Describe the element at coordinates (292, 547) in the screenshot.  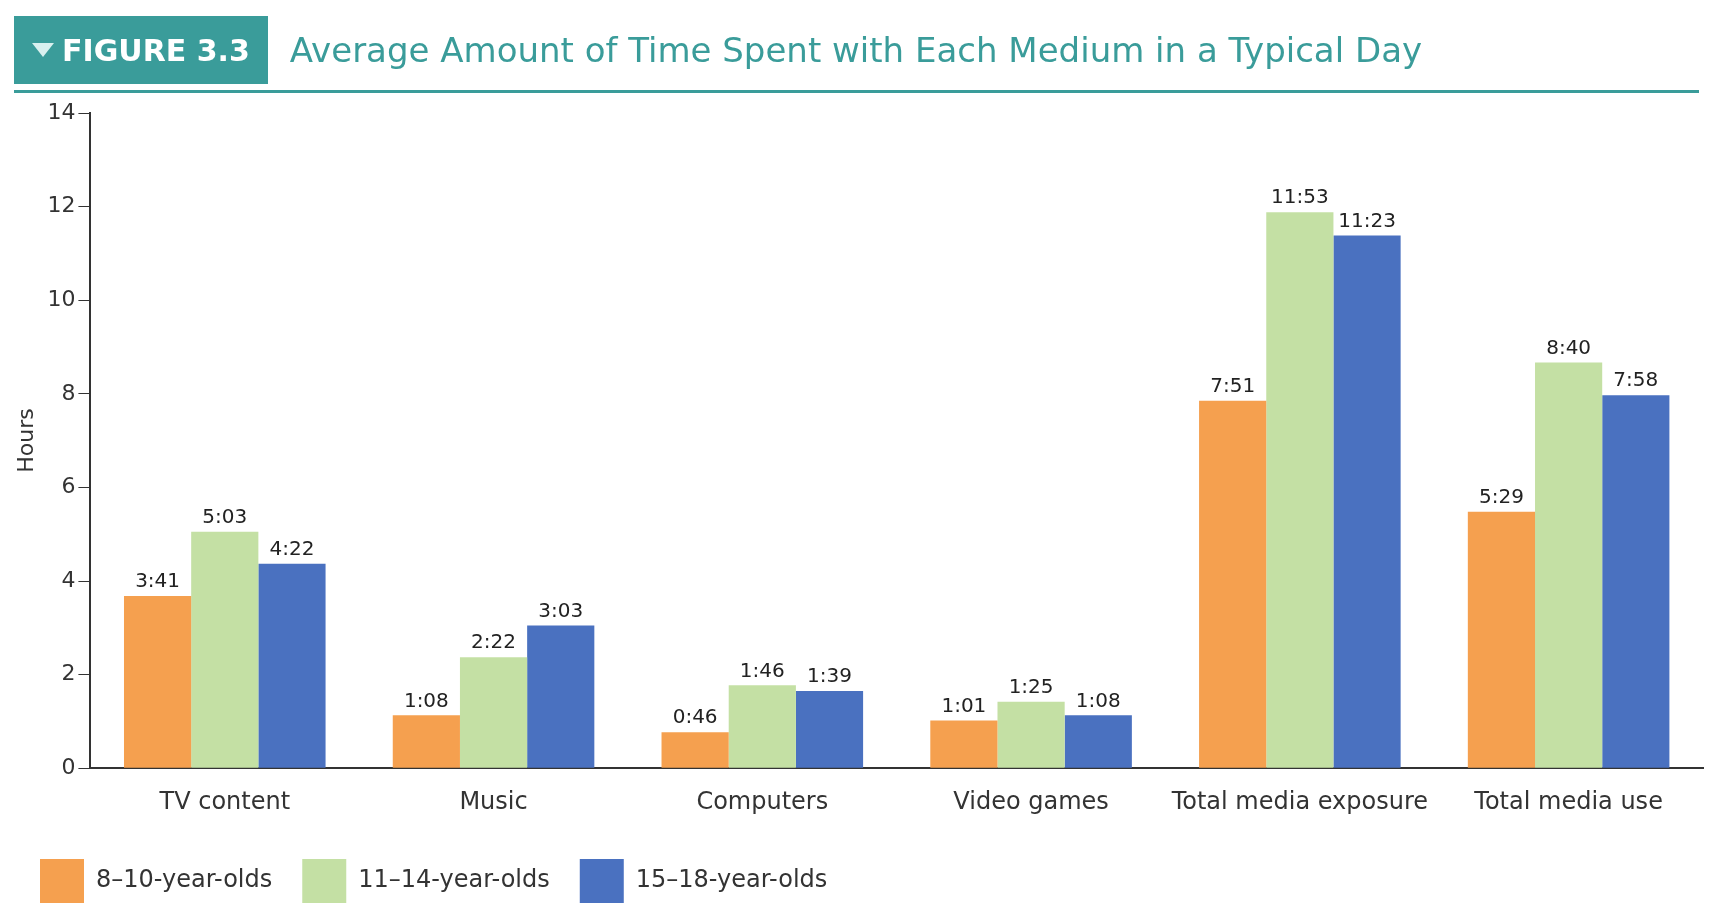
I see `data-label: 4:22` at that location.